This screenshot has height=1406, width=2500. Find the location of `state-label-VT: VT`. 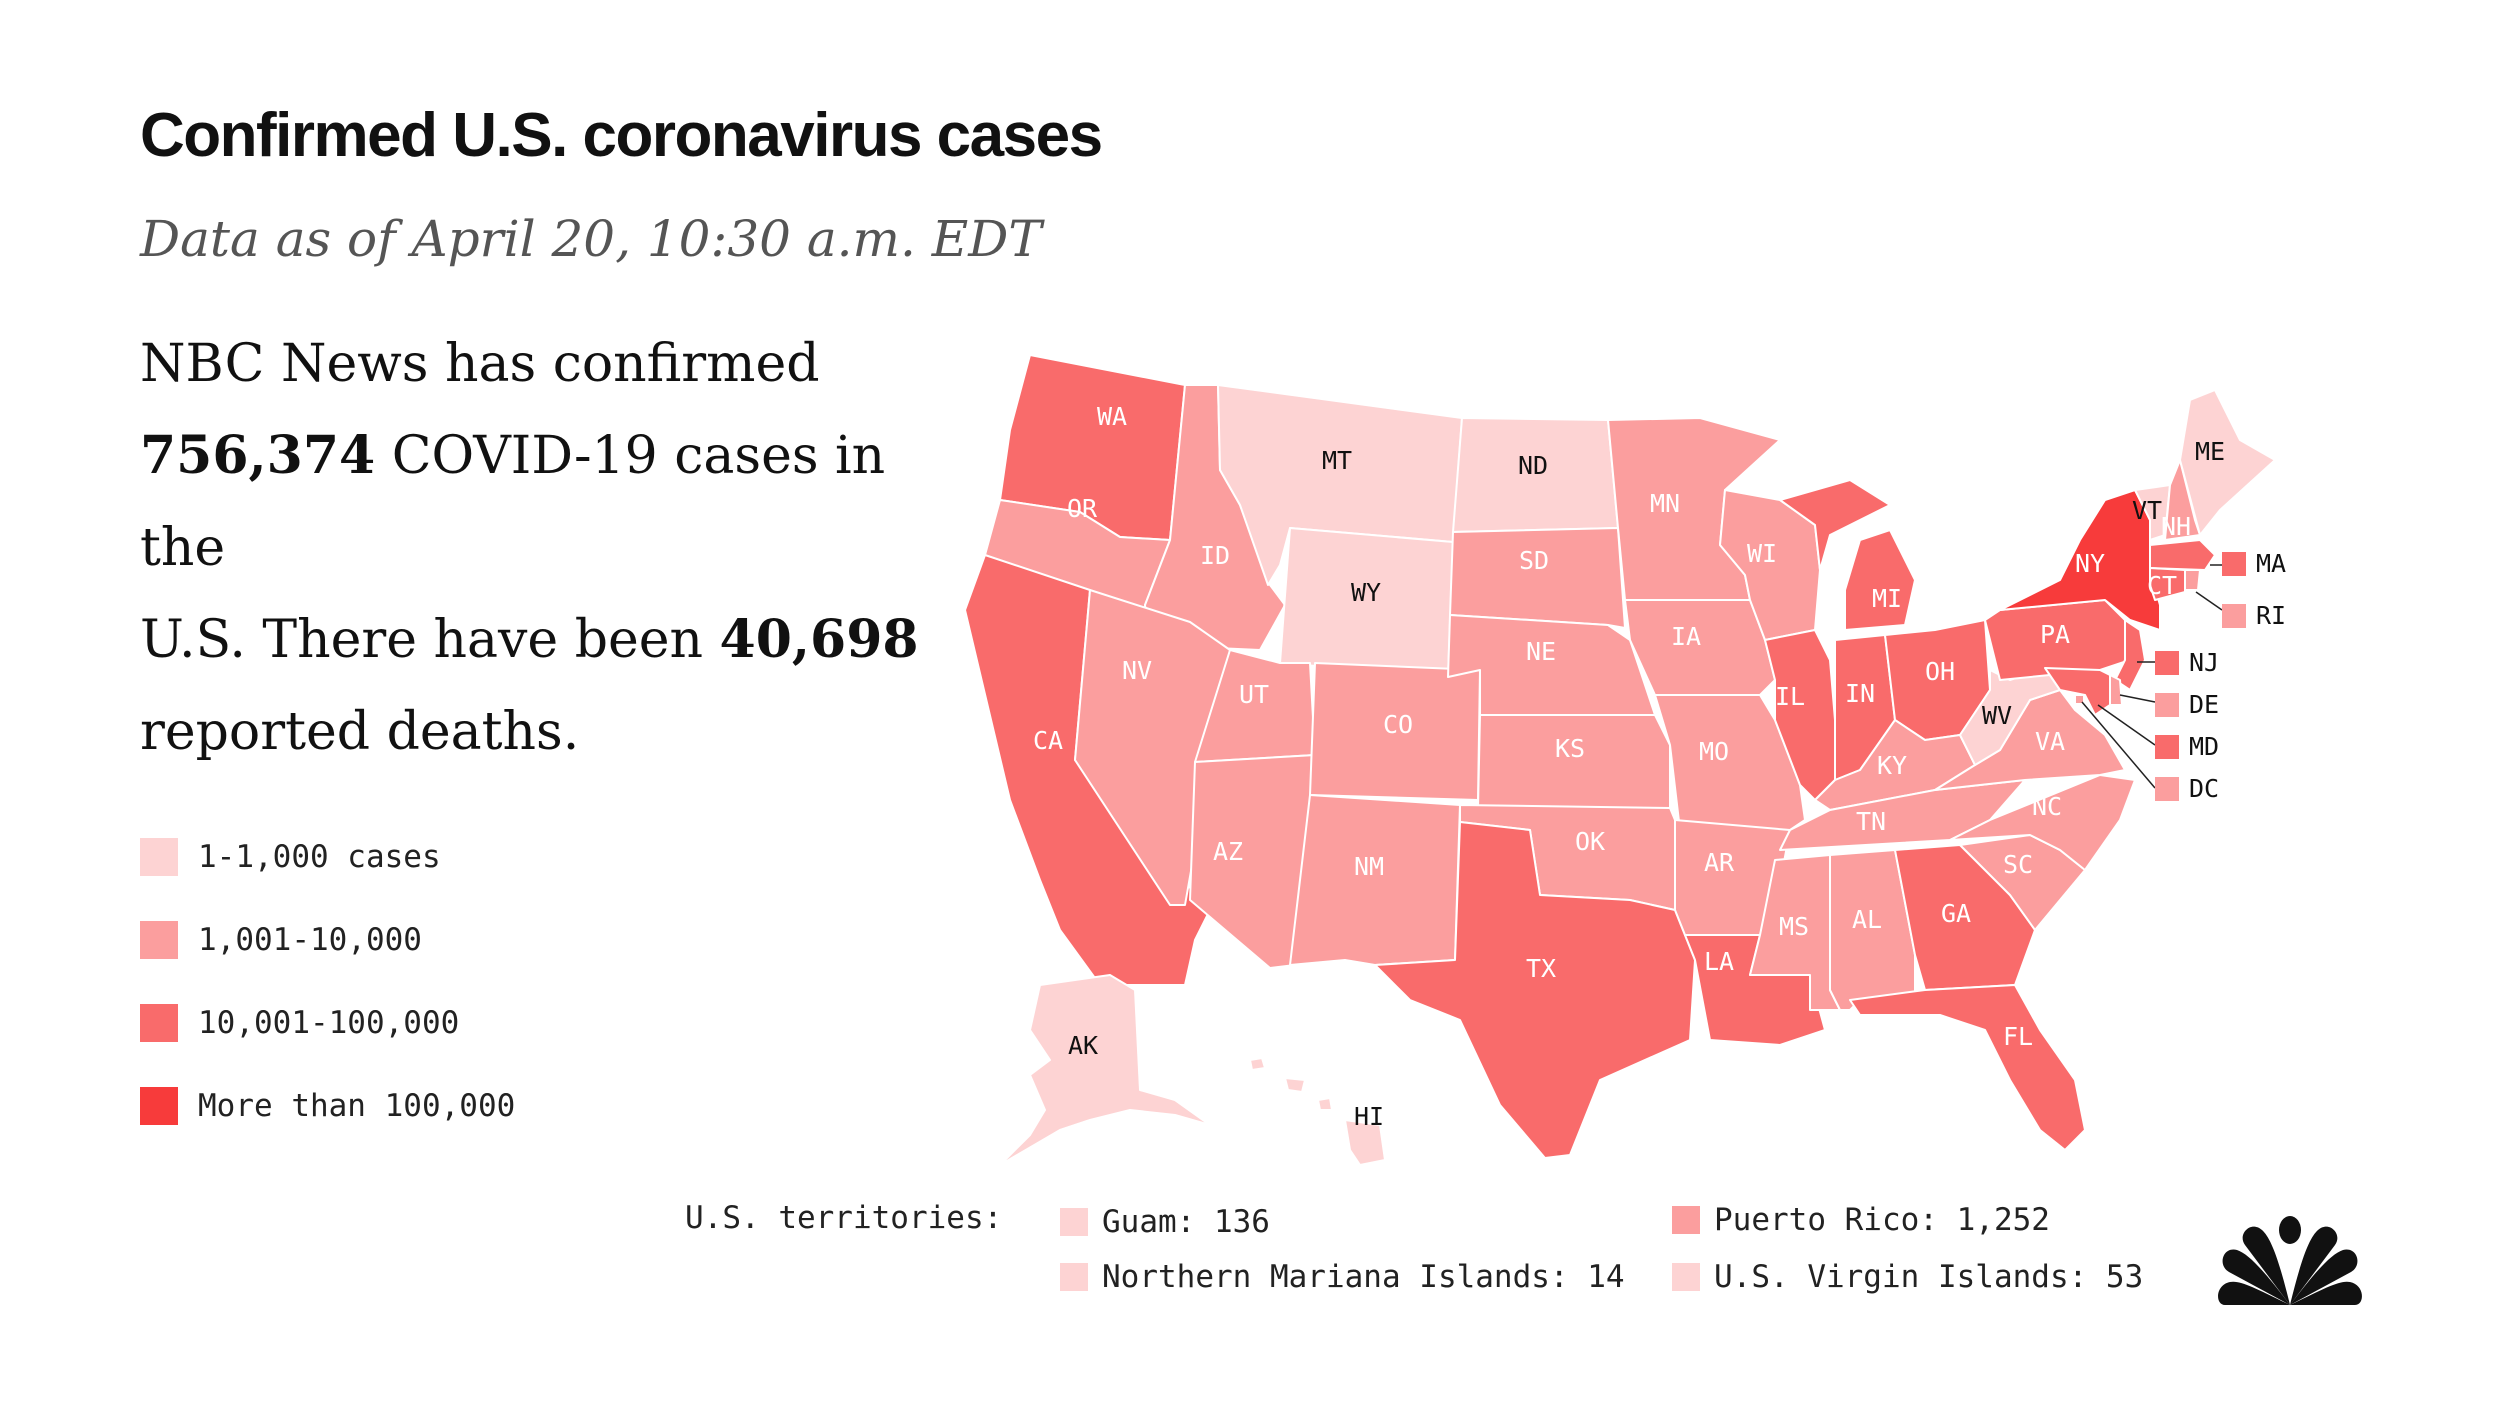

state-label-VT: VT is located at coordinates (2147, 510).